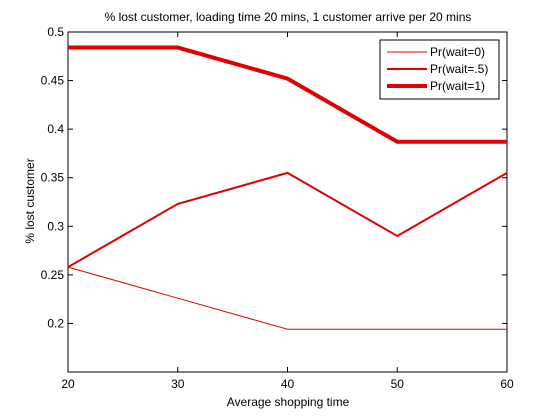 This screenshot has width=560, height=420. Describe the element at coordinates (53, 275) in the screenshot. I see `y-tick-label: 0.25` at that location.